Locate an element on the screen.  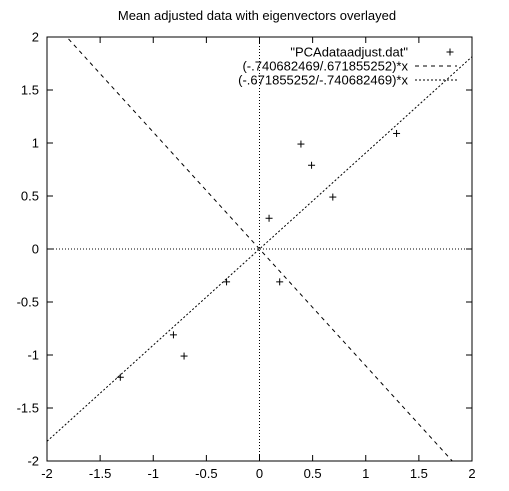
x-tick-label: 0 is located at coordinates (259, 473).